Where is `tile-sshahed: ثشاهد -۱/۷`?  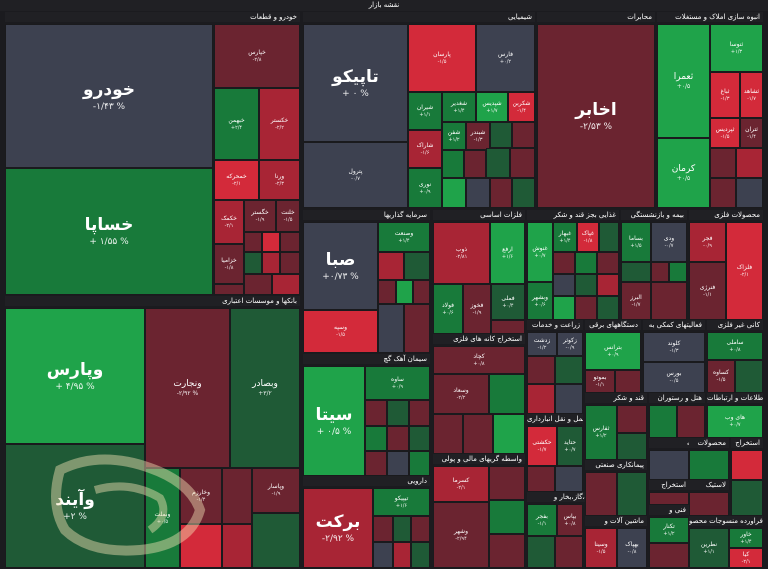 tile-sshahed: ثشاهد -۱/۷ is located at coordinates (751, 95).